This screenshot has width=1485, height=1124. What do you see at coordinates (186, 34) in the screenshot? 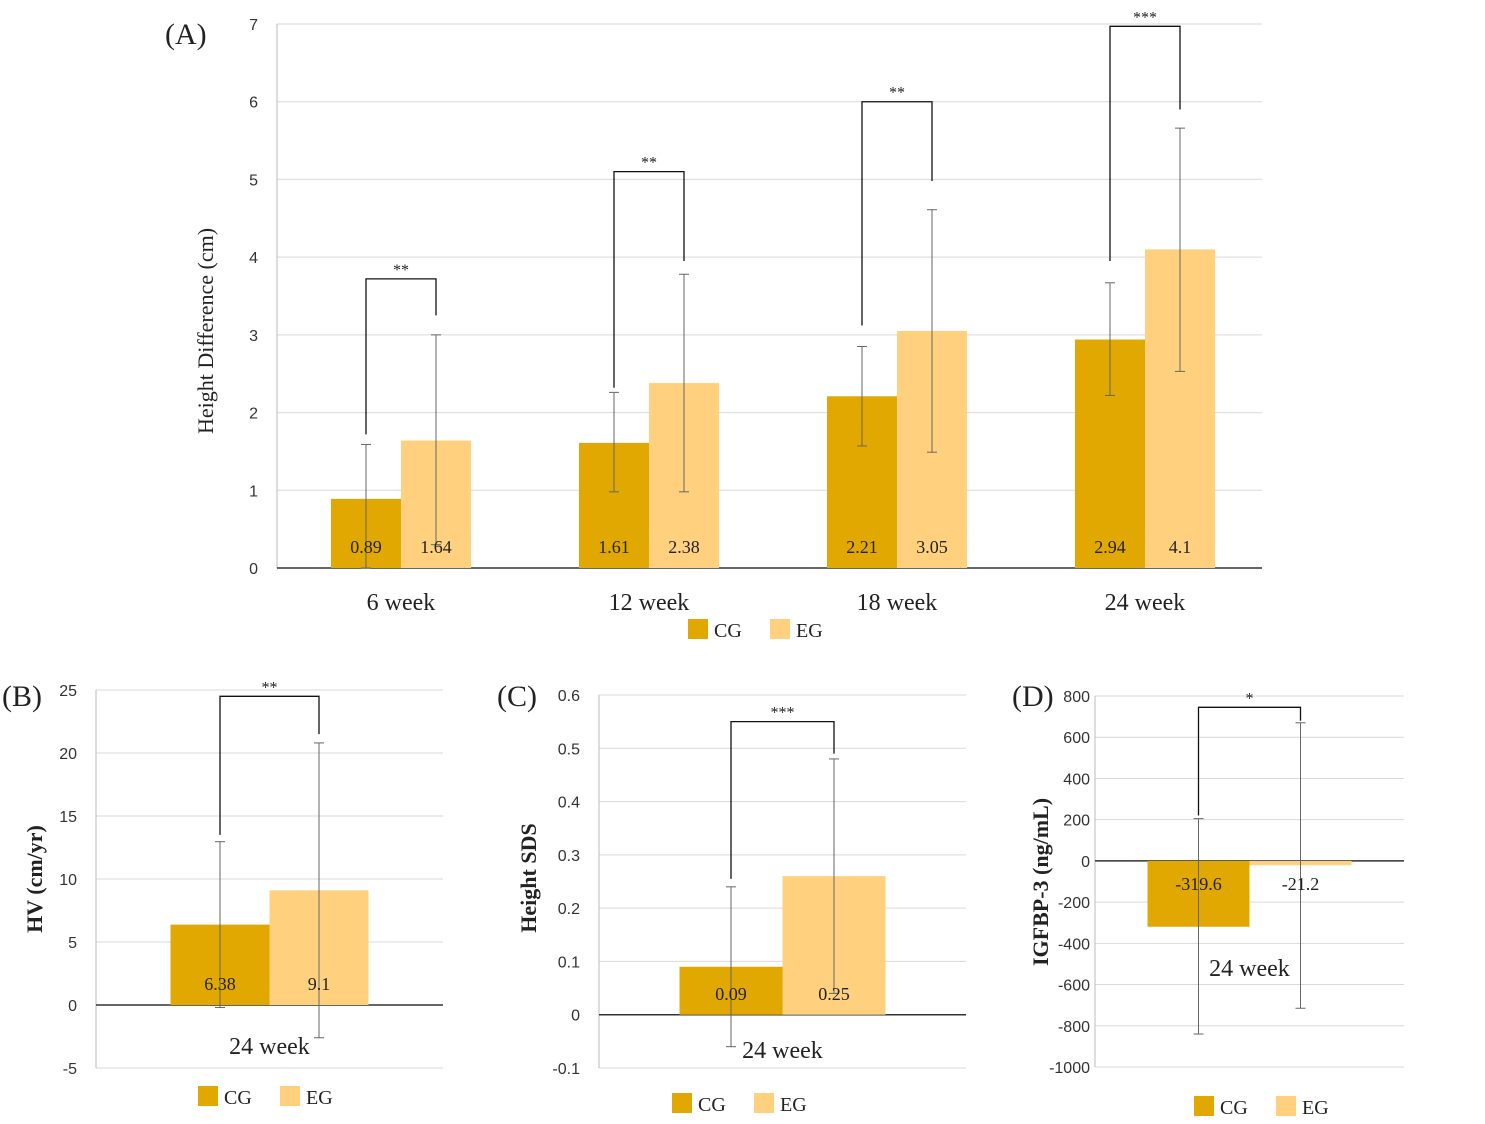
I see `panel-a-label: (A)` at bounding box center [186, 34].